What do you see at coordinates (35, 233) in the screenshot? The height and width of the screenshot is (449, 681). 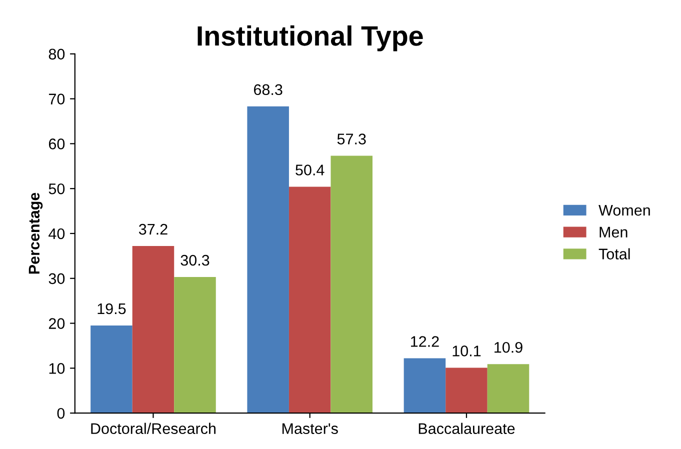 I see `y-axis-title: Percentage` at bounding box center [35, 233].